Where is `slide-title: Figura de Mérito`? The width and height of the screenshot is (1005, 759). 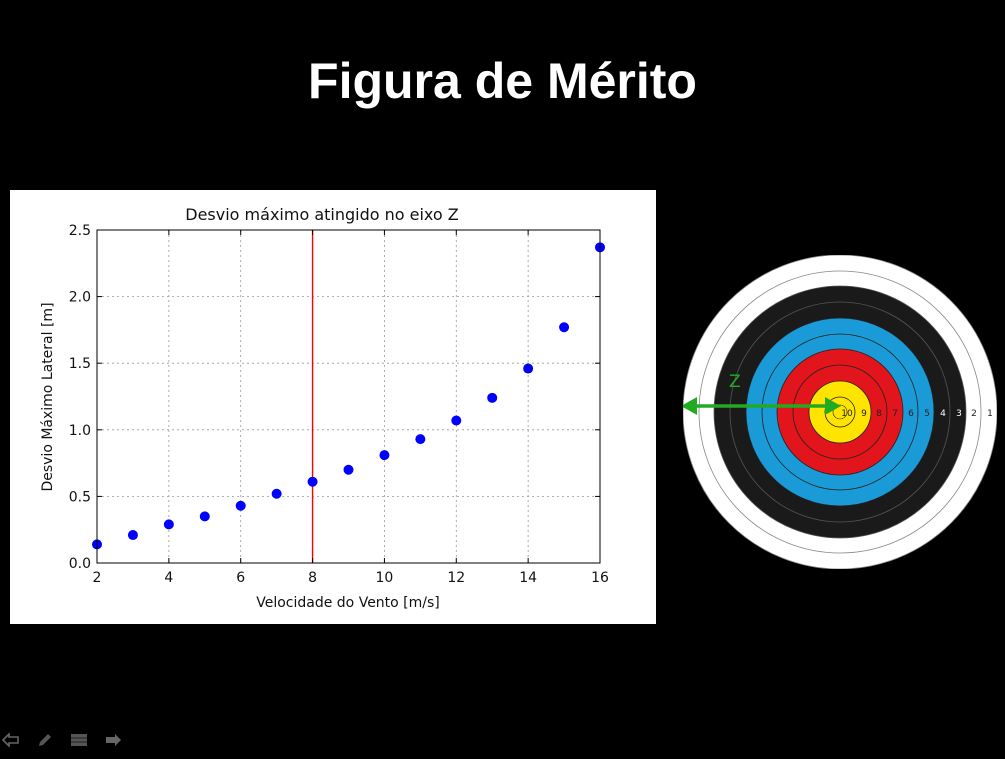
slide-title: Figura de Mérito is located at coordinates (502, 81).